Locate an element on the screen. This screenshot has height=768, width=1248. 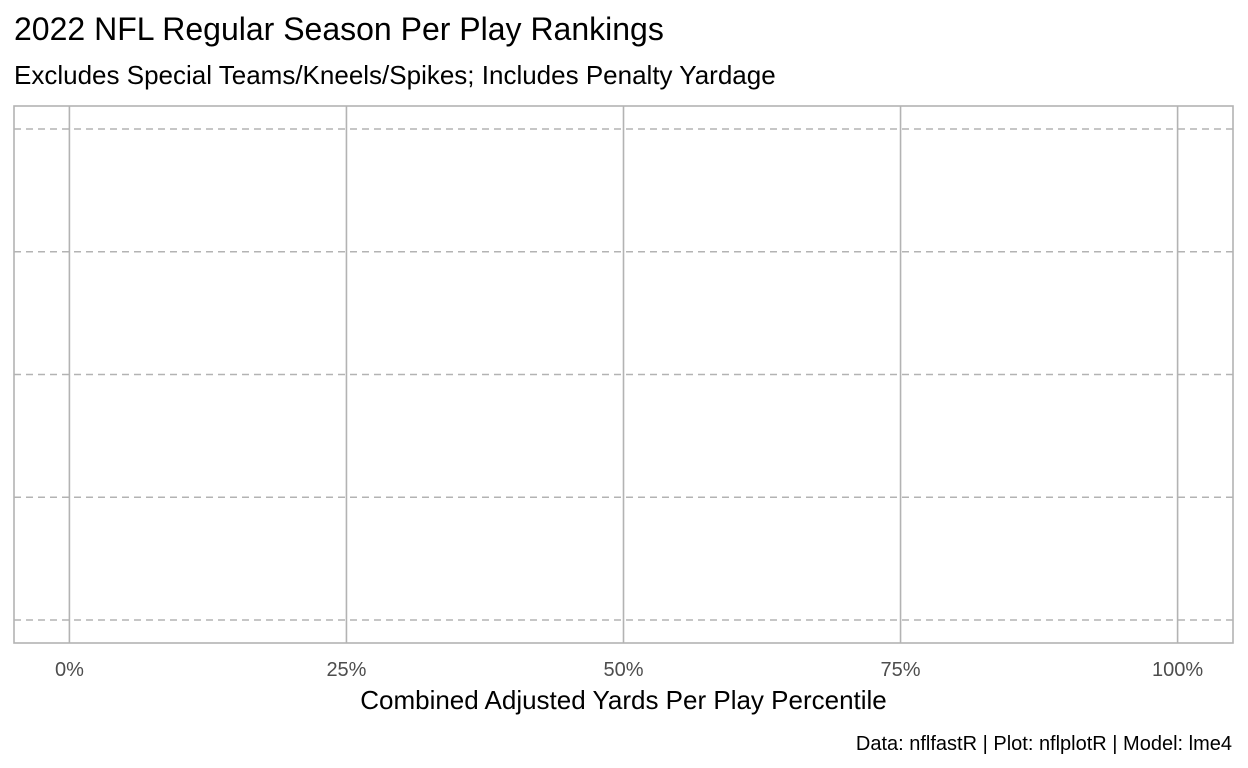
x-tick-label: 0% is located at coordinates (69, 670).